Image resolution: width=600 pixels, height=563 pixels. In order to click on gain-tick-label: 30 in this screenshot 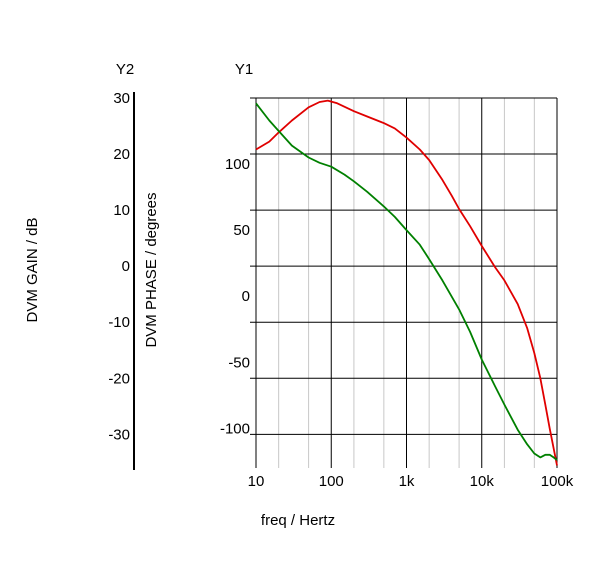, I will do `click(121, 98)`.